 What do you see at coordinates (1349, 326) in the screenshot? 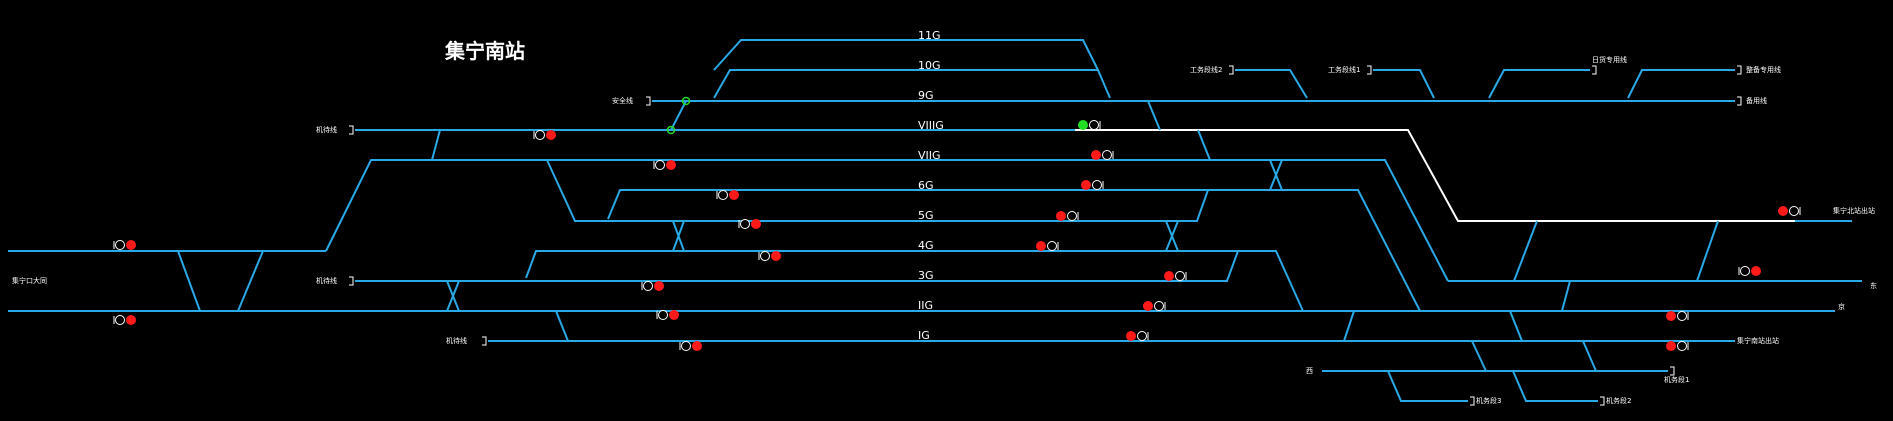
I see `crossover-k` at bounding box center [1349, 326].